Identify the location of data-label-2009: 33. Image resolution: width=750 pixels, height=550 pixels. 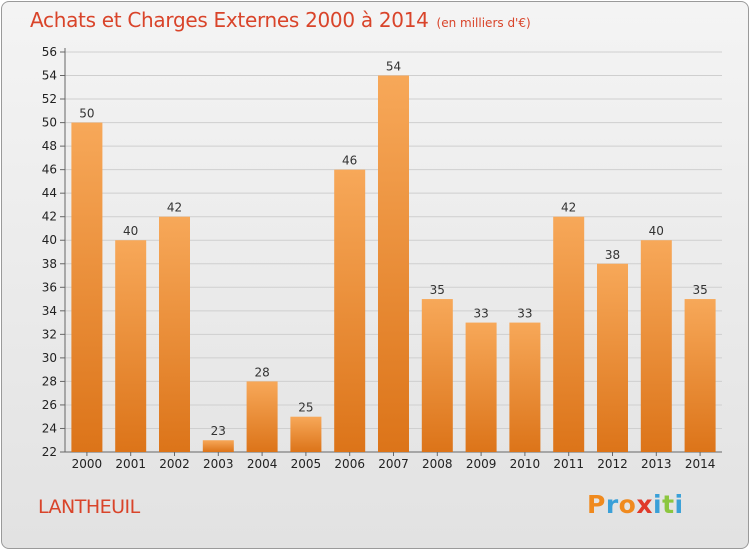
(480, 314).